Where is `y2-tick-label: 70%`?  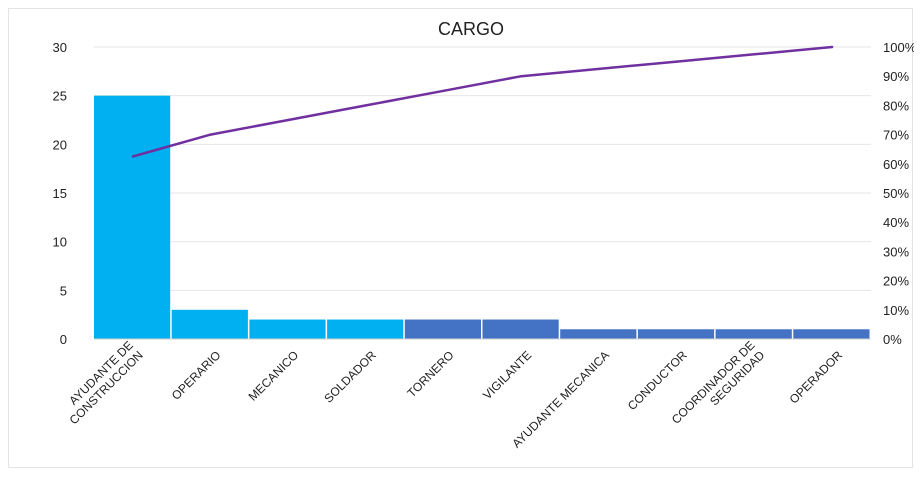 y2-tick-label: 70% is located at coordinates (896, 135).